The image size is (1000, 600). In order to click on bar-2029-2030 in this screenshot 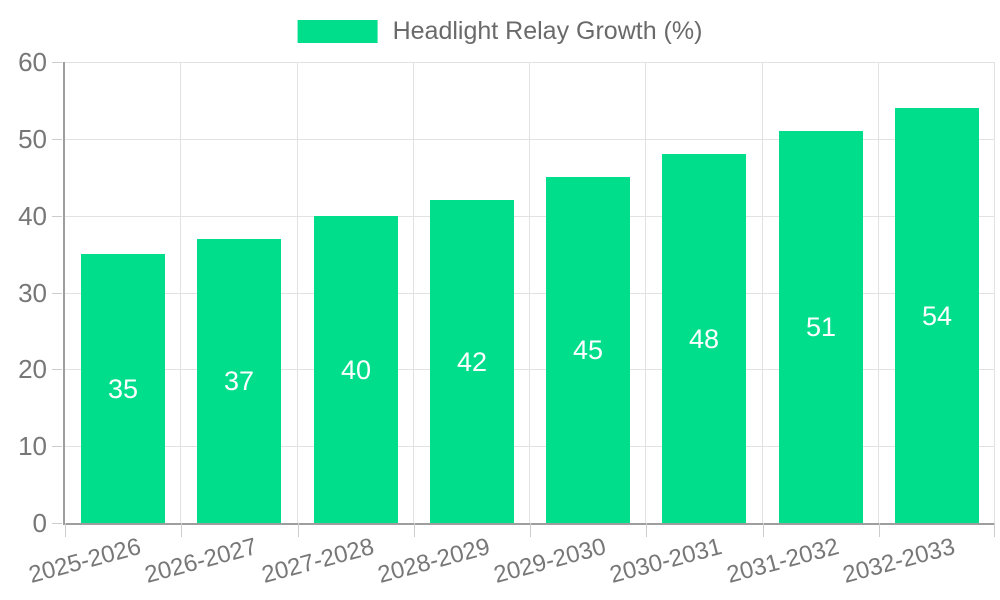, I will do `click(588, 350)`.